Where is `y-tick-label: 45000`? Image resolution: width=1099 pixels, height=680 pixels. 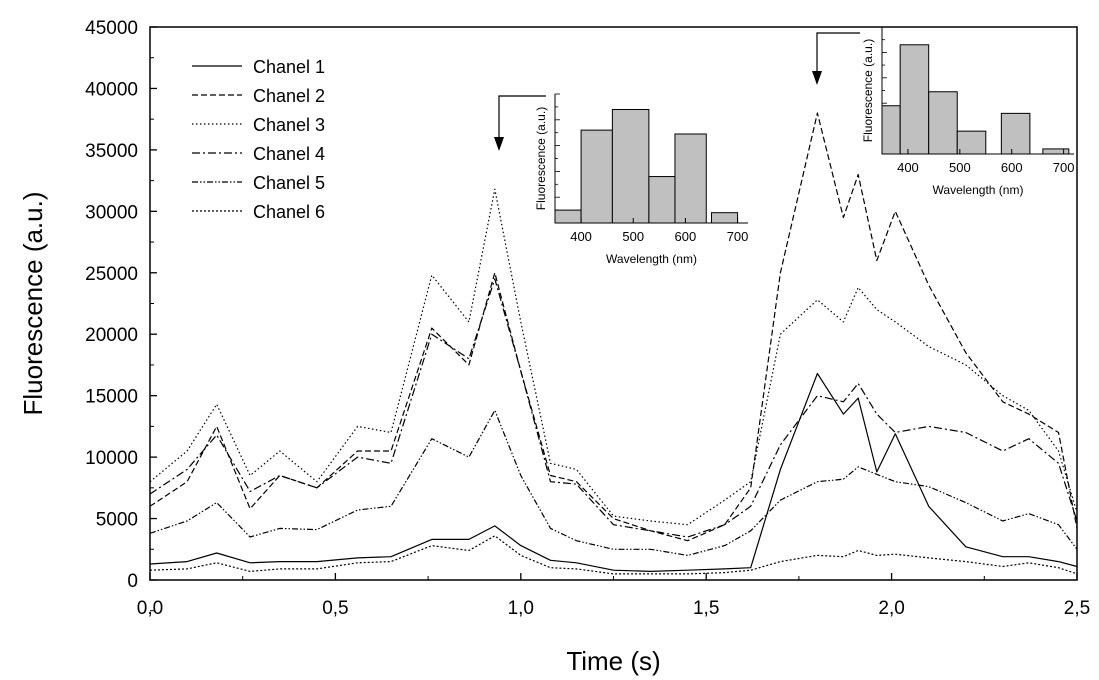
y-tick-label: 45000 is located at coordinates (111, 28).